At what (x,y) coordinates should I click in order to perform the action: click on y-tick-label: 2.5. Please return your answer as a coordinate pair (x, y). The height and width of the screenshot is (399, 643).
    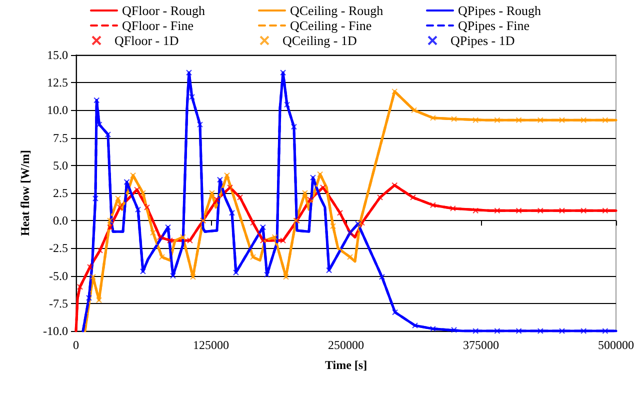
    Looking at the image, I should click on (60, 193).